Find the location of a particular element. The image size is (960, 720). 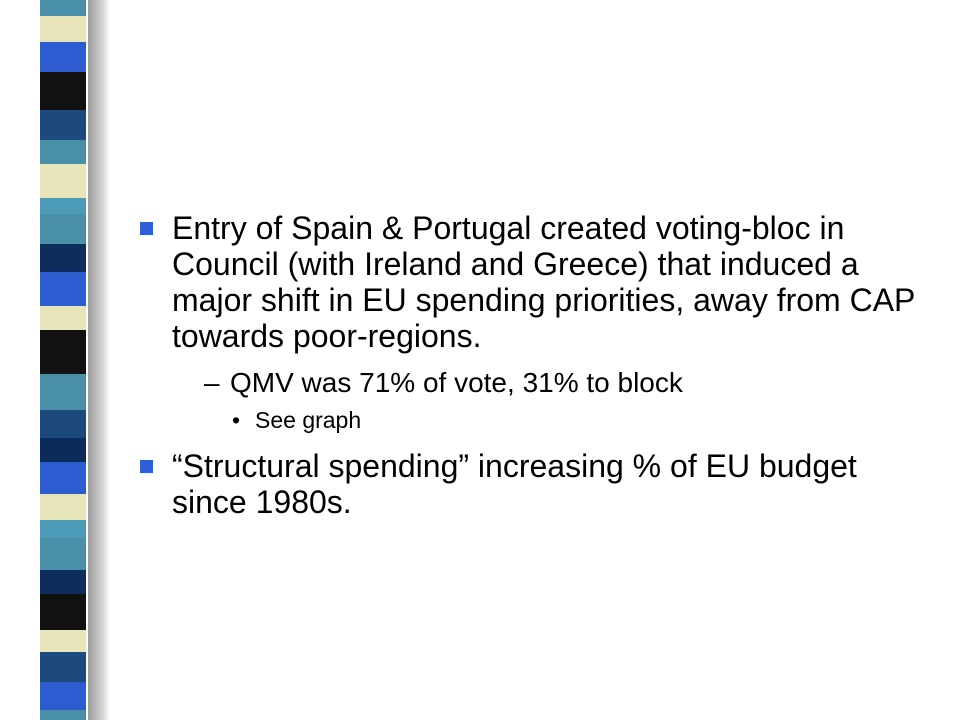

sub-bullet-text: QMV was 71% of vote, 31% to block is located at coordinates (456, 382).